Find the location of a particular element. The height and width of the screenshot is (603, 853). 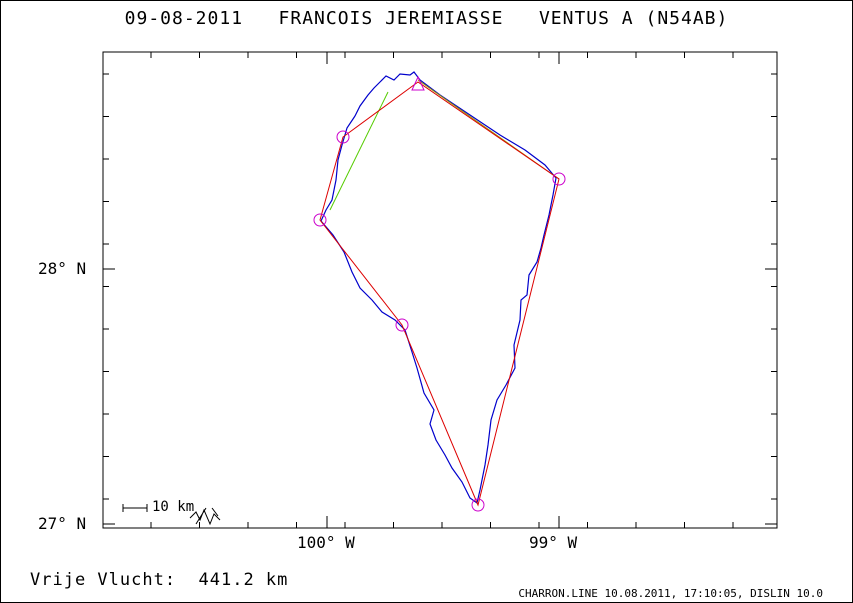

scale-bar is located at coordinates (135, 508).